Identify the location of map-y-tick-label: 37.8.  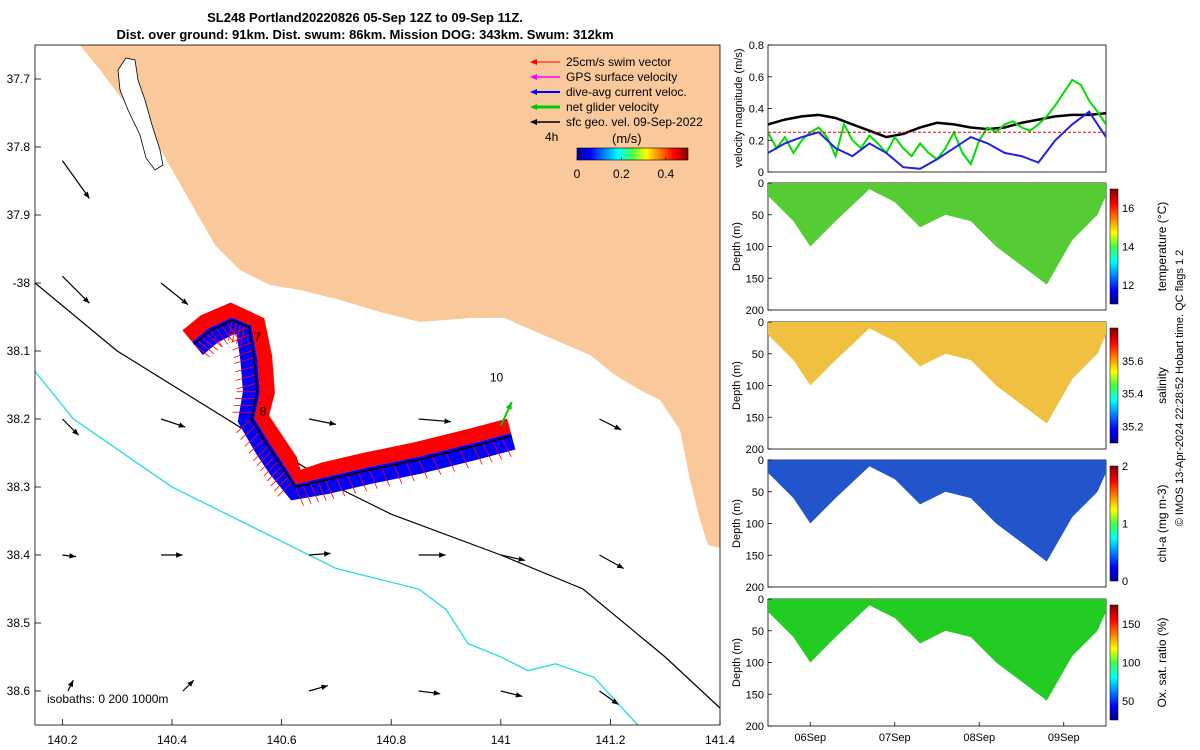
(19, 147).